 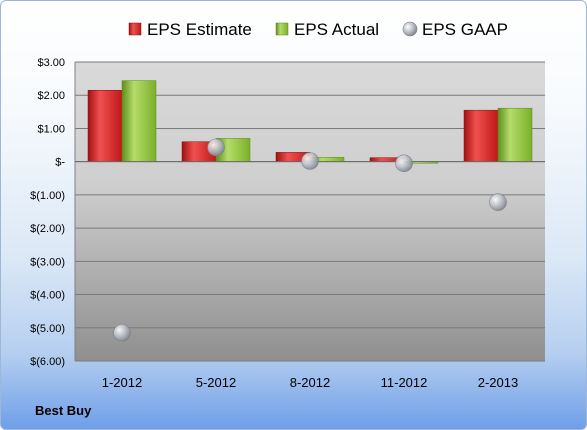 I want to click on x-tick-label: 1-2012, so click(x=122, y=382).